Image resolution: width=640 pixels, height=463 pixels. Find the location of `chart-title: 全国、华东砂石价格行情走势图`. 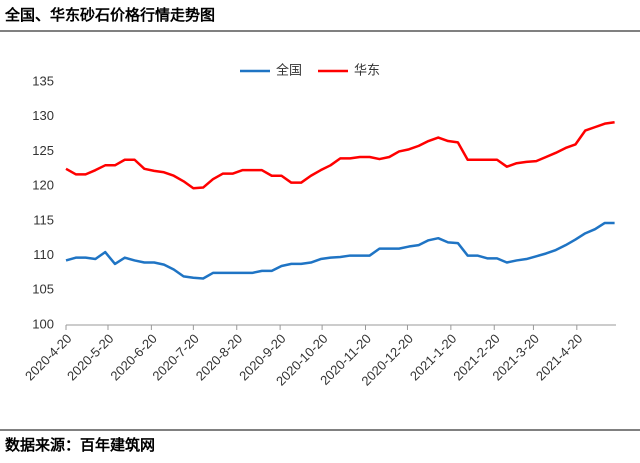

chart-title: 全国、华东砂石价格行情走势图 is located at coordinates (109, 15).